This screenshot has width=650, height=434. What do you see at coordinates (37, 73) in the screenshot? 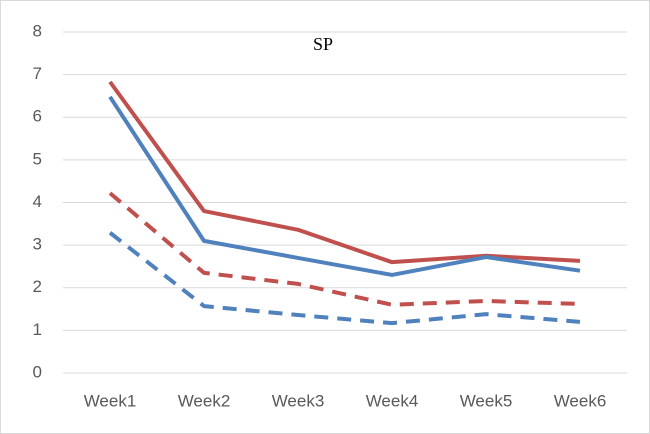
I see `y-tick-label: 7` at bounding box center [37, 73].